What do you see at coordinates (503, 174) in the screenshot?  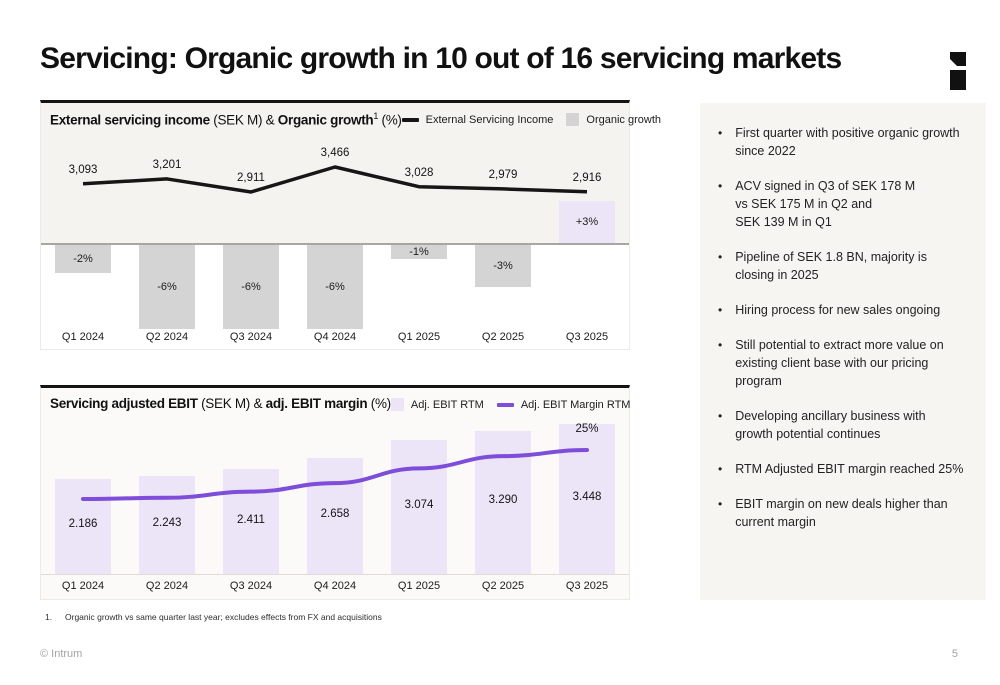 I see `line-value-label: 2,979` at bounding box center [503, 174].